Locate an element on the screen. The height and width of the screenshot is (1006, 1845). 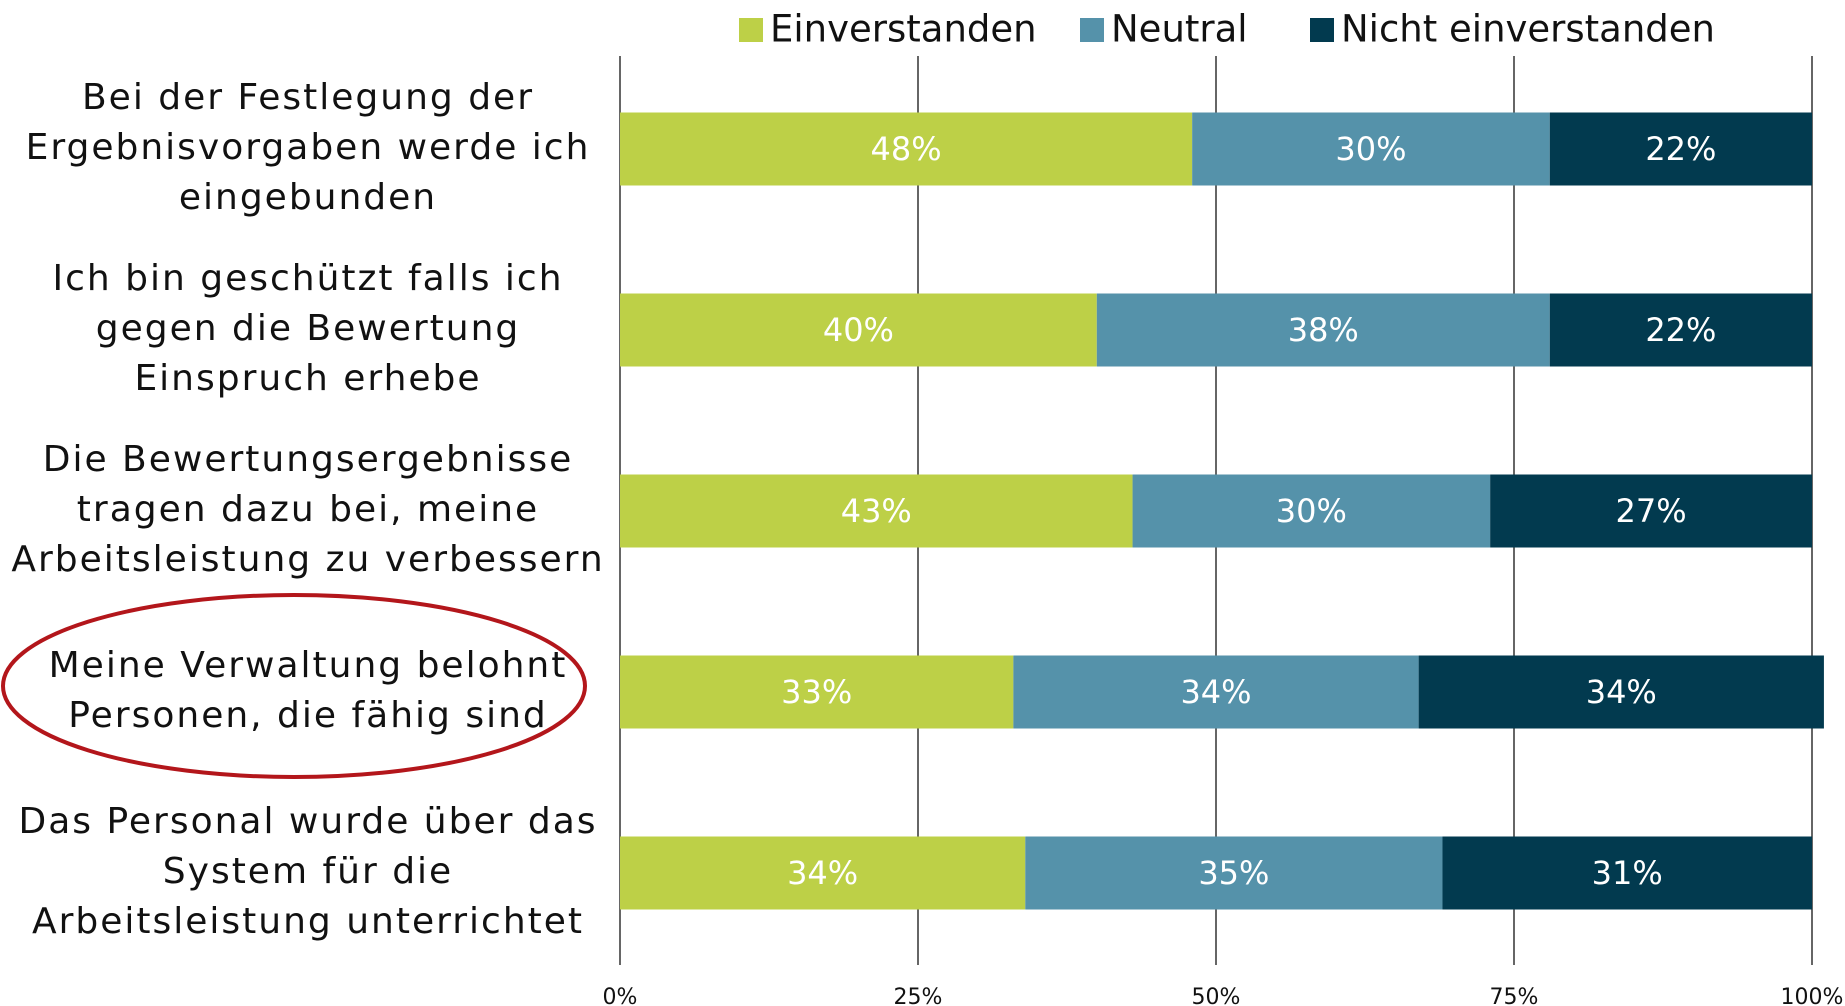
value-label: 38% is located at coordinates (1323, 330).